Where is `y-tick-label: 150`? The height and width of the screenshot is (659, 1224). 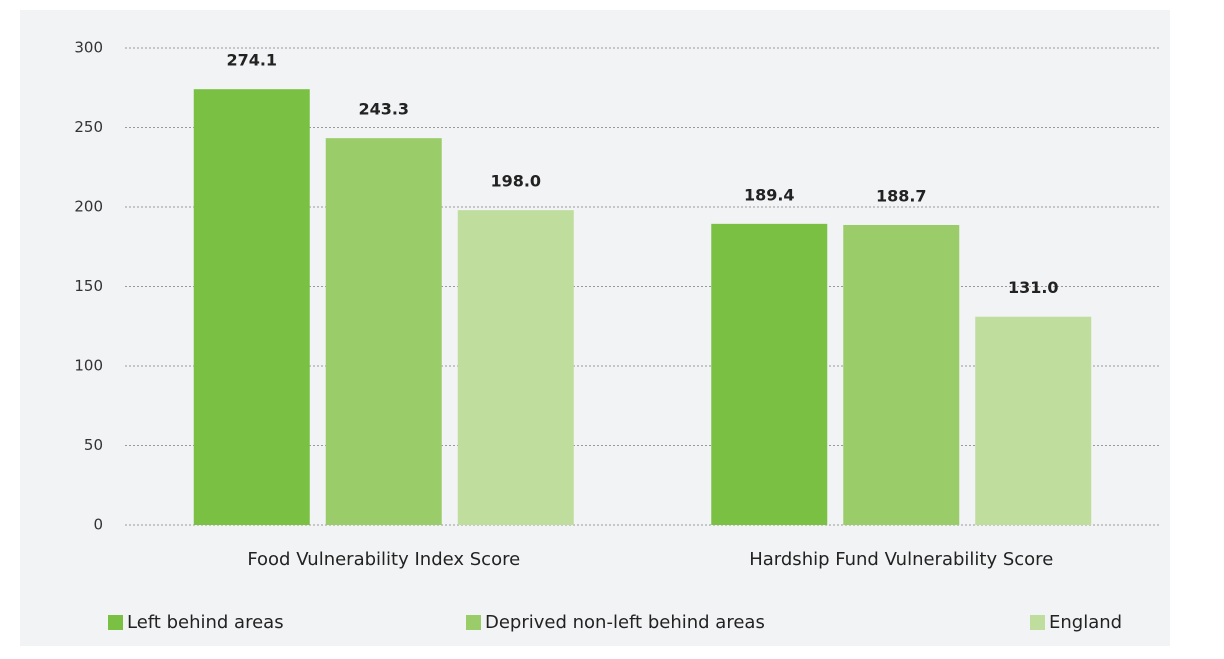
y-tick-label: 150 is located at coordinates (88, 286).